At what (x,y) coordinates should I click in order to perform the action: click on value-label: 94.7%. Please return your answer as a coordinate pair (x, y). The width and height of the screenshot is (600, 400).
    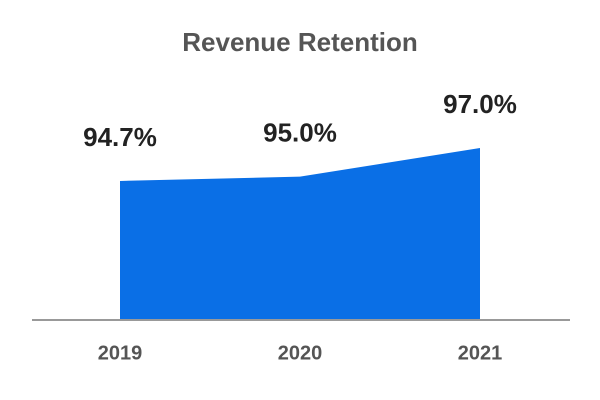
    Looking at the image, I should click on (120, 137).